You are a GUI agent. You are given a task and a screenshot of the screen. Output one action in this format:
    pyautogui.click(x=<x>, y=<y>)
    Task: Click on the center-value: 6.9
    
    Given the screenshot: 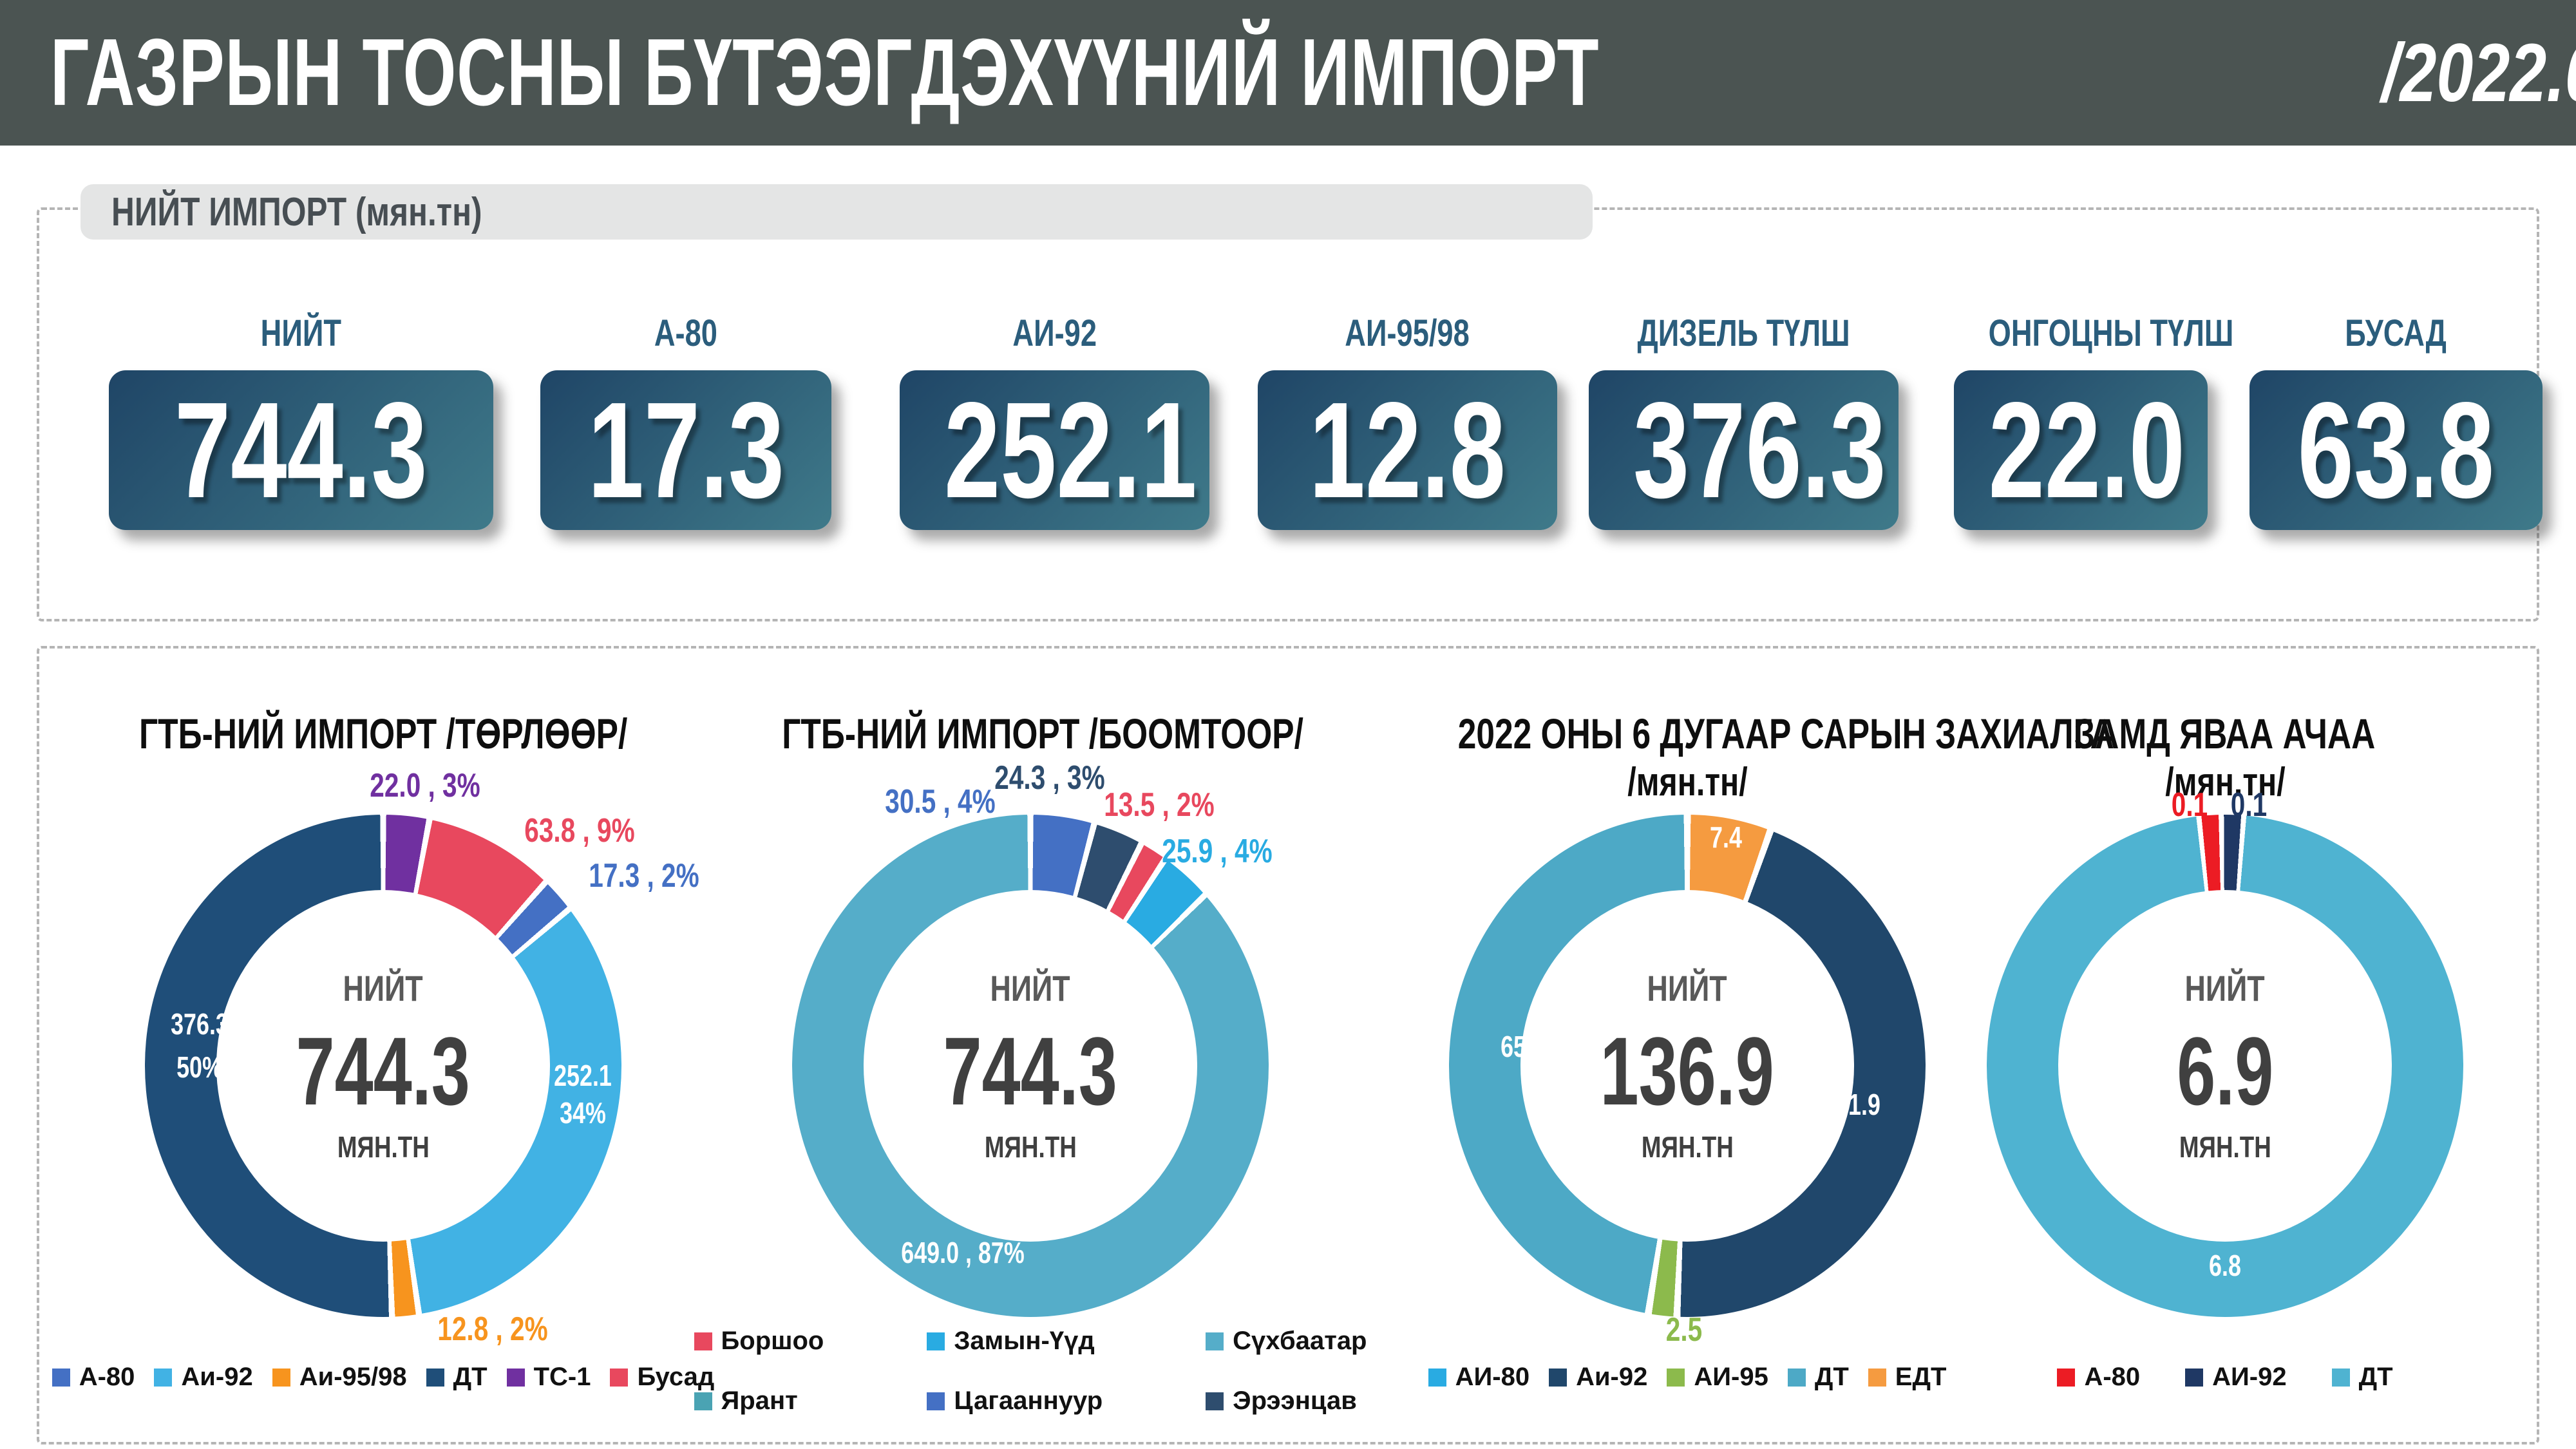 What is the action you would take?
    pyautogui.click(x=2225, y=1071)
    